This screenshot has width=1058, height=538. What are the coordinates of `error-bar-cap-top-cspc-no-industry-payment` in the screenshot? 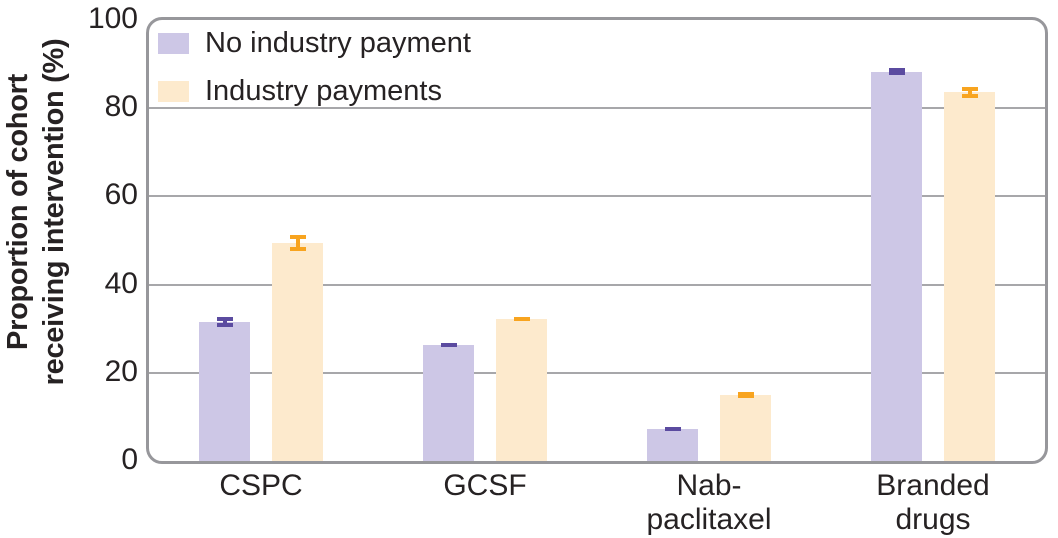 It's located at (224, 318).